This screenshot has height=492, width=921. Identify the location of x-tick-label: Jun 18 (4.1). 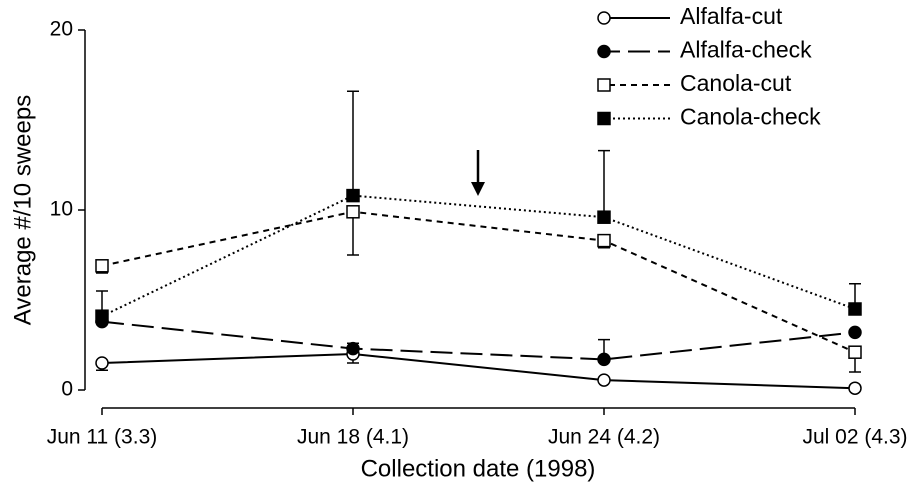
(353, 437).